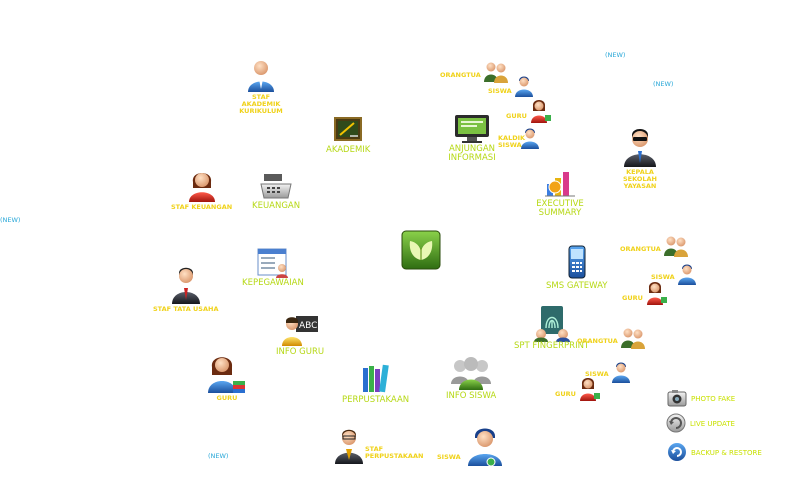 Image resolution: width=800 pixels, height=500 pixels. Describe the element at coordinates (227, 398) in the screenshot. I see `guru-left-label: GURU` at that location.